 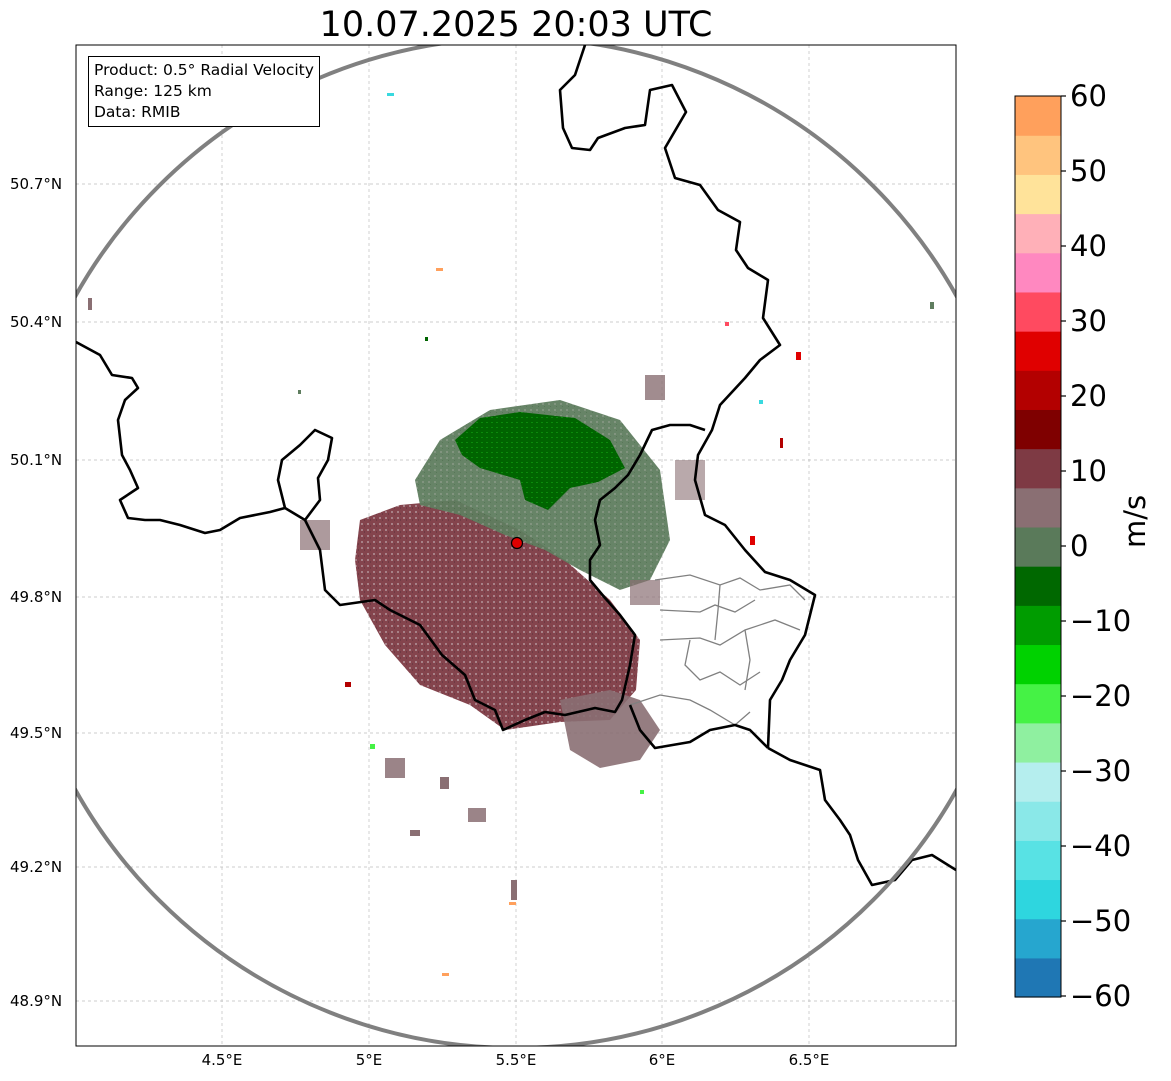 I want to click on lon-label: 6.5°E, so click(x=809, y=1060).